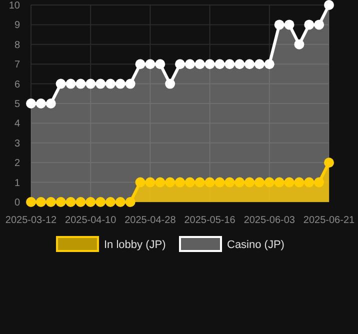 The width and height of the screenshot is (358, 334). What do you see at coordinates (17, 144) in the screenshot?
I see `y-tick-label: 3` at bounding box center [17, 144].